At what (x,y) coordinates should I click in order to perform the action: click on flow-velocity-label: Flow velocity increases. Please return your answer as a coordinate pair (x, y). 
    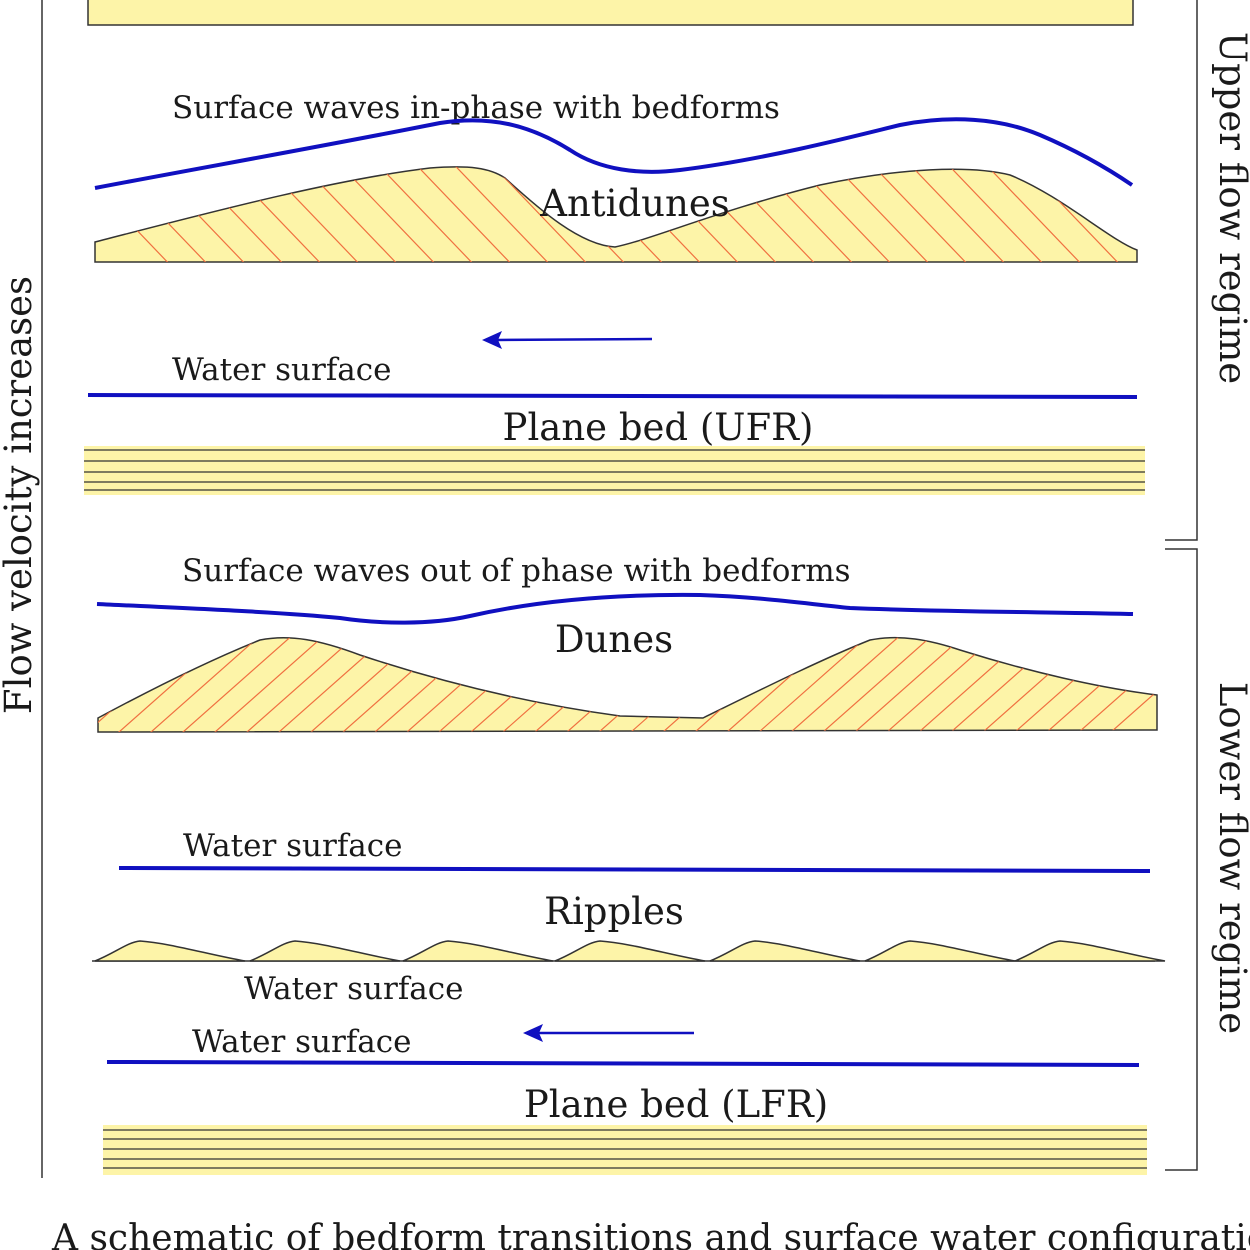
    Looking at the image, I should click on (20, 495).